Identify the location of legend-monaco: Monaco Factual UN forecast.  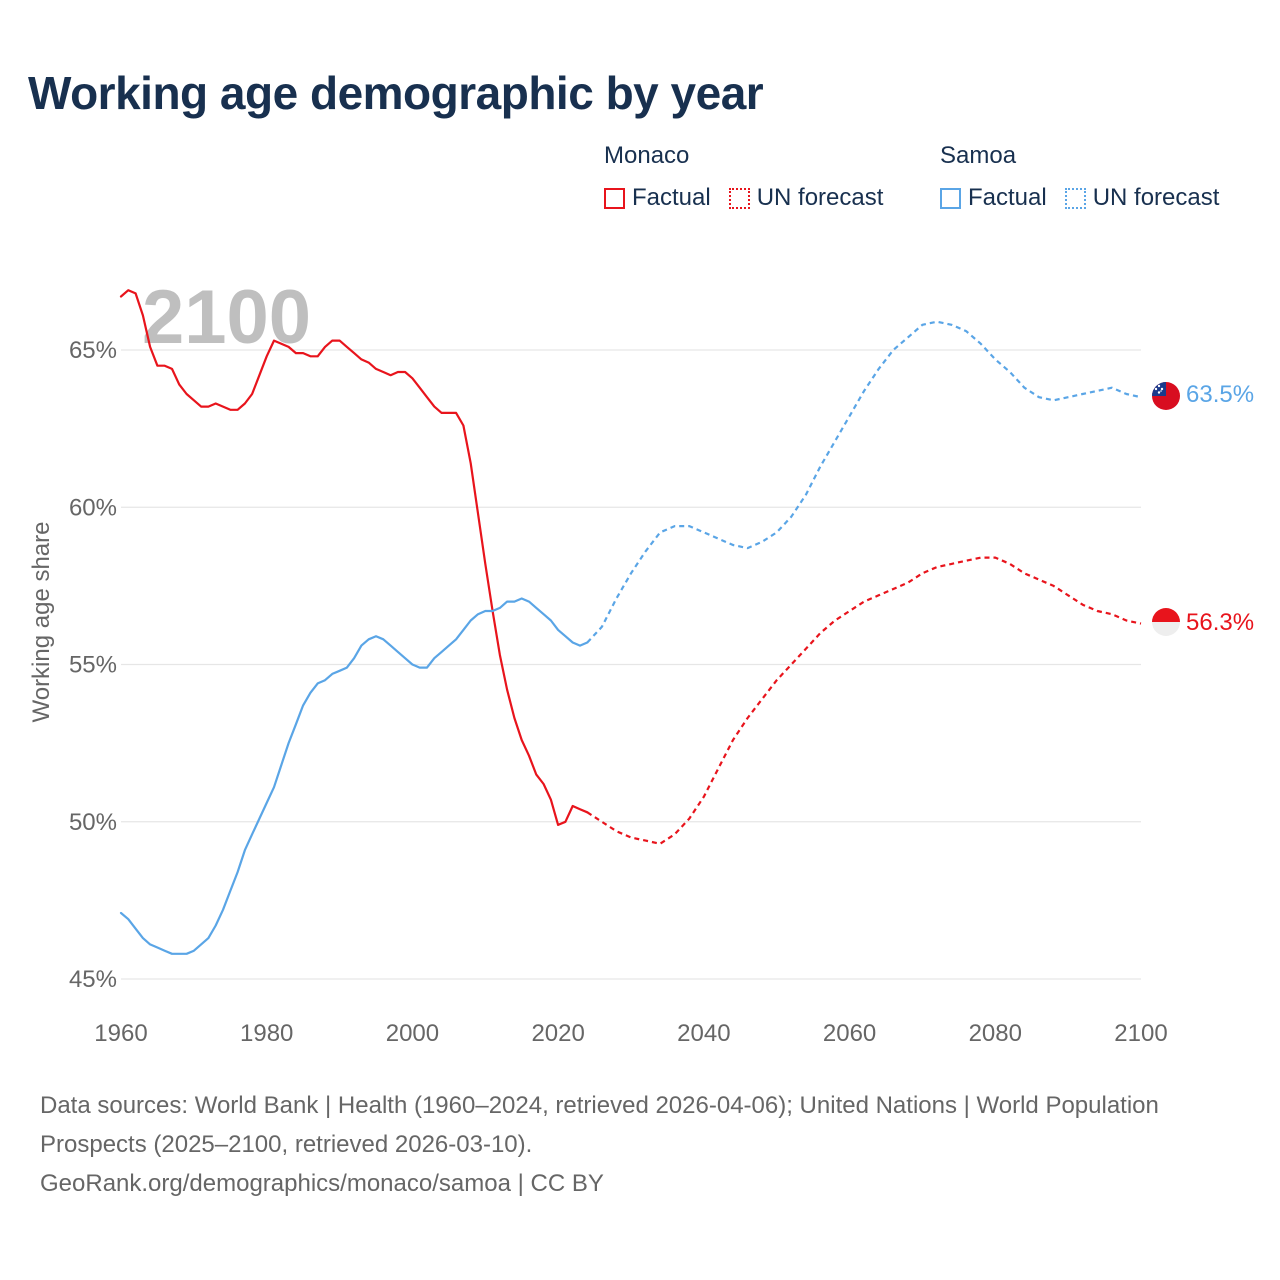
(752, 177).